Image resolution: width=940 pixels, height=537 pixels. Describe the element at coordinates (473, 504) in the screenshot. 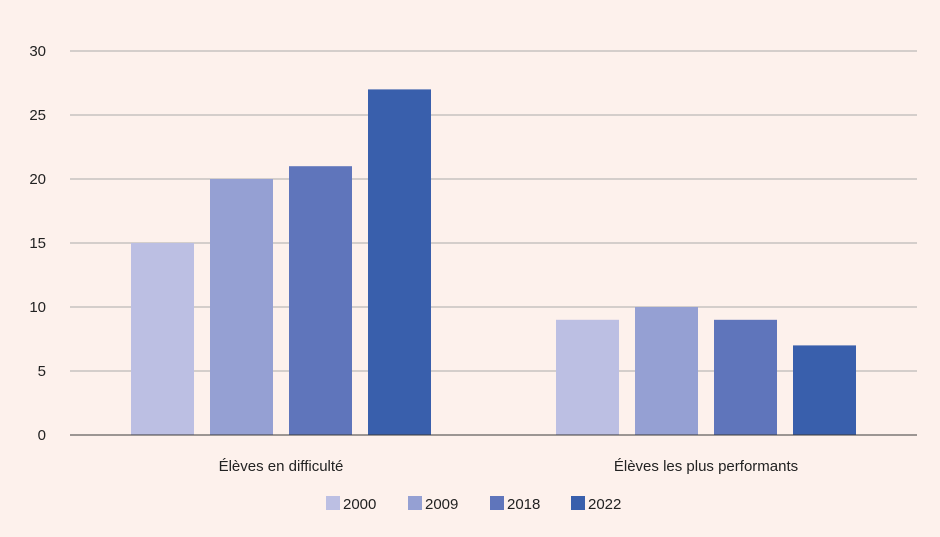

I see `legend: 2000 2009 2018 2022` at that location.